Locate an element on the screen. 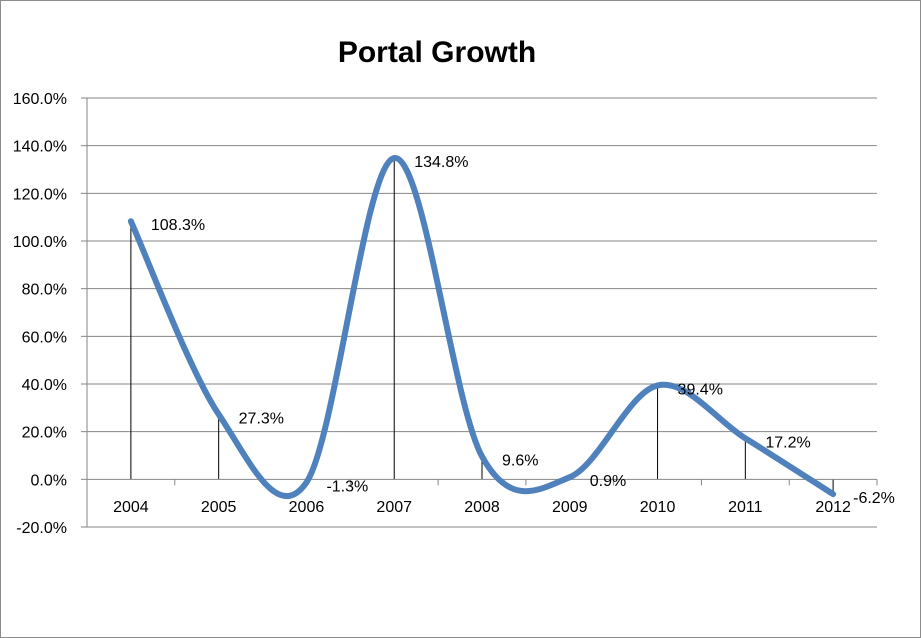 The image size is (921, 638). x-tick-label-2005: 2005 is located at coordinates (219, 507).